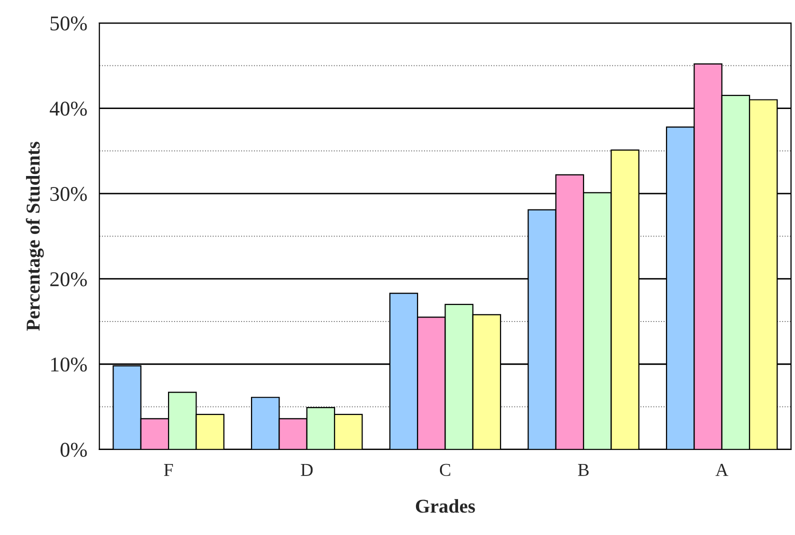 The height and width of the screenshot is (535, 795). What do you see at coordinates (583, 470) in the screenshot?
I see `x-tick-label: B` at bounding box center [583, 470].